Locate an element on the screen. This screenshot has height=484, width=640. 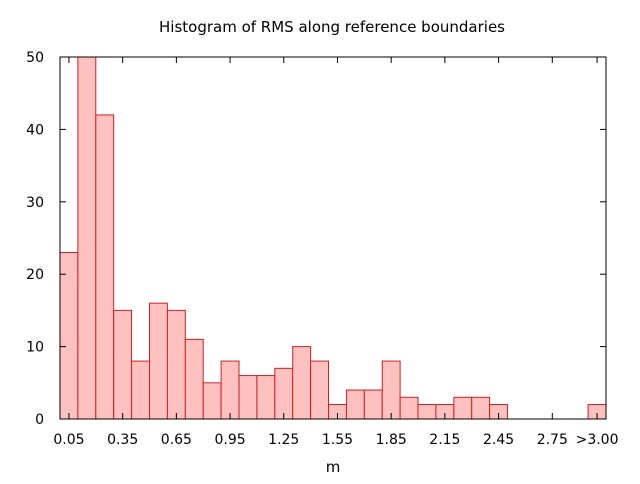
y-tick-label: 50 is located at coordinates (35, 58).